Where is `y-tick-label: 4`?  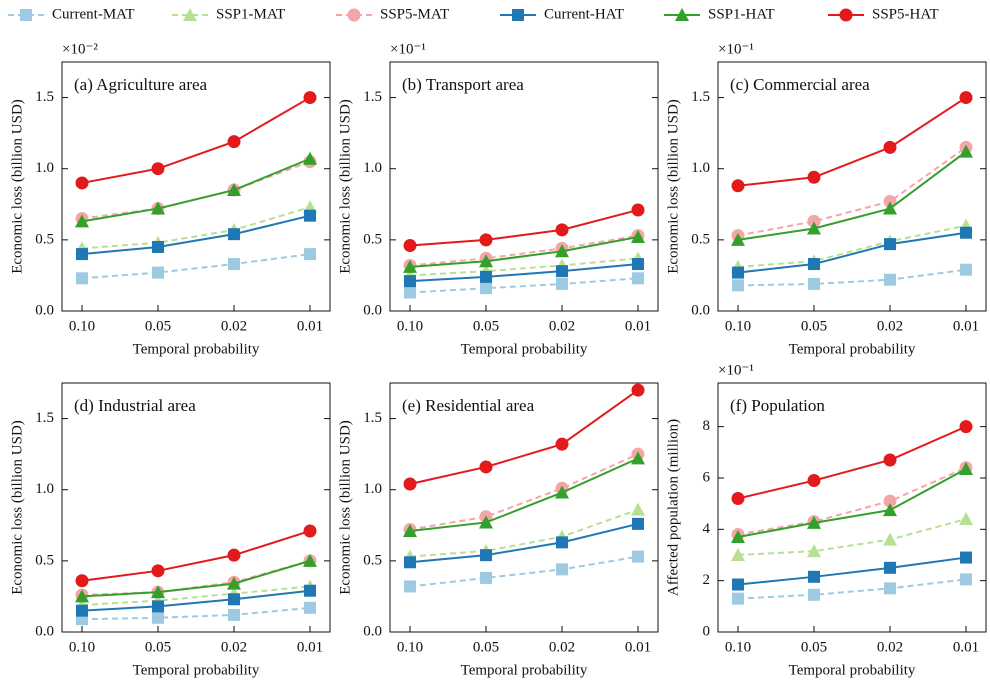 y-tick-label: 4 is located at coordinates (707, 529).